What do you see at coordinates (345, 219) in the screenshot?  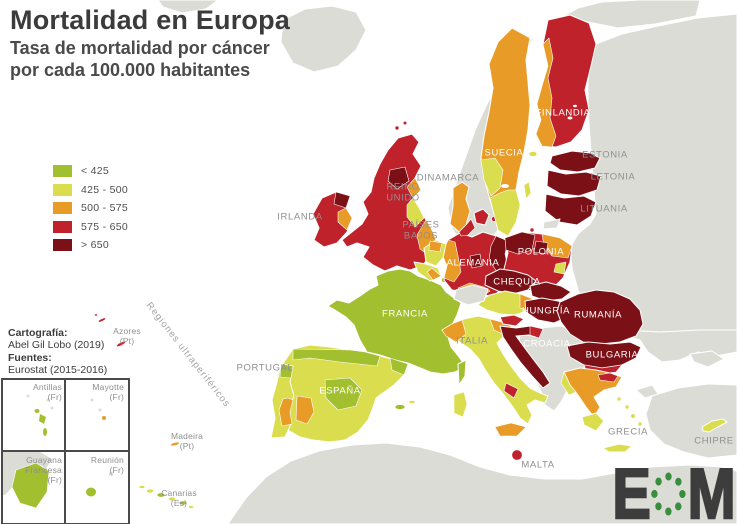 I see `east-ireland` at bounding box center [345, 219].